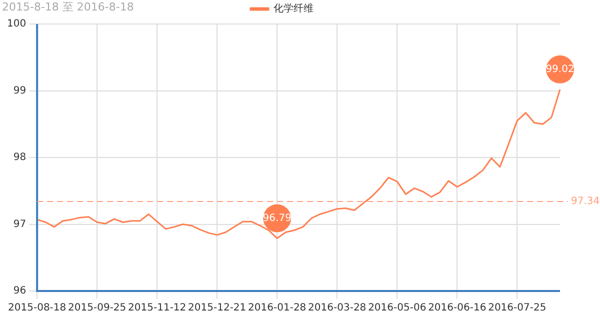 The height and width of the screenshot is (321, 600). I want to click on annotation: 99.02, so click(560, 70).